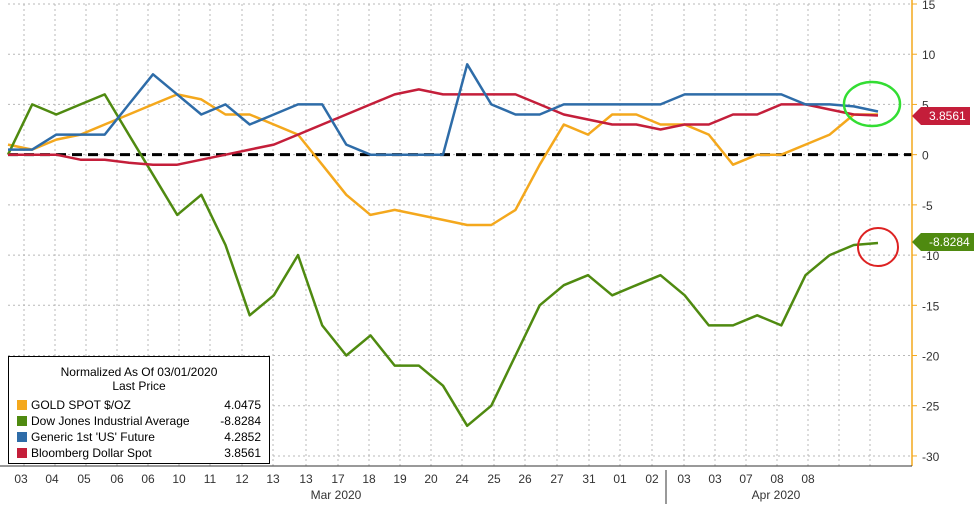 This screenshot has height=506, width=976. I want to click on annotations, so click(872, 173).